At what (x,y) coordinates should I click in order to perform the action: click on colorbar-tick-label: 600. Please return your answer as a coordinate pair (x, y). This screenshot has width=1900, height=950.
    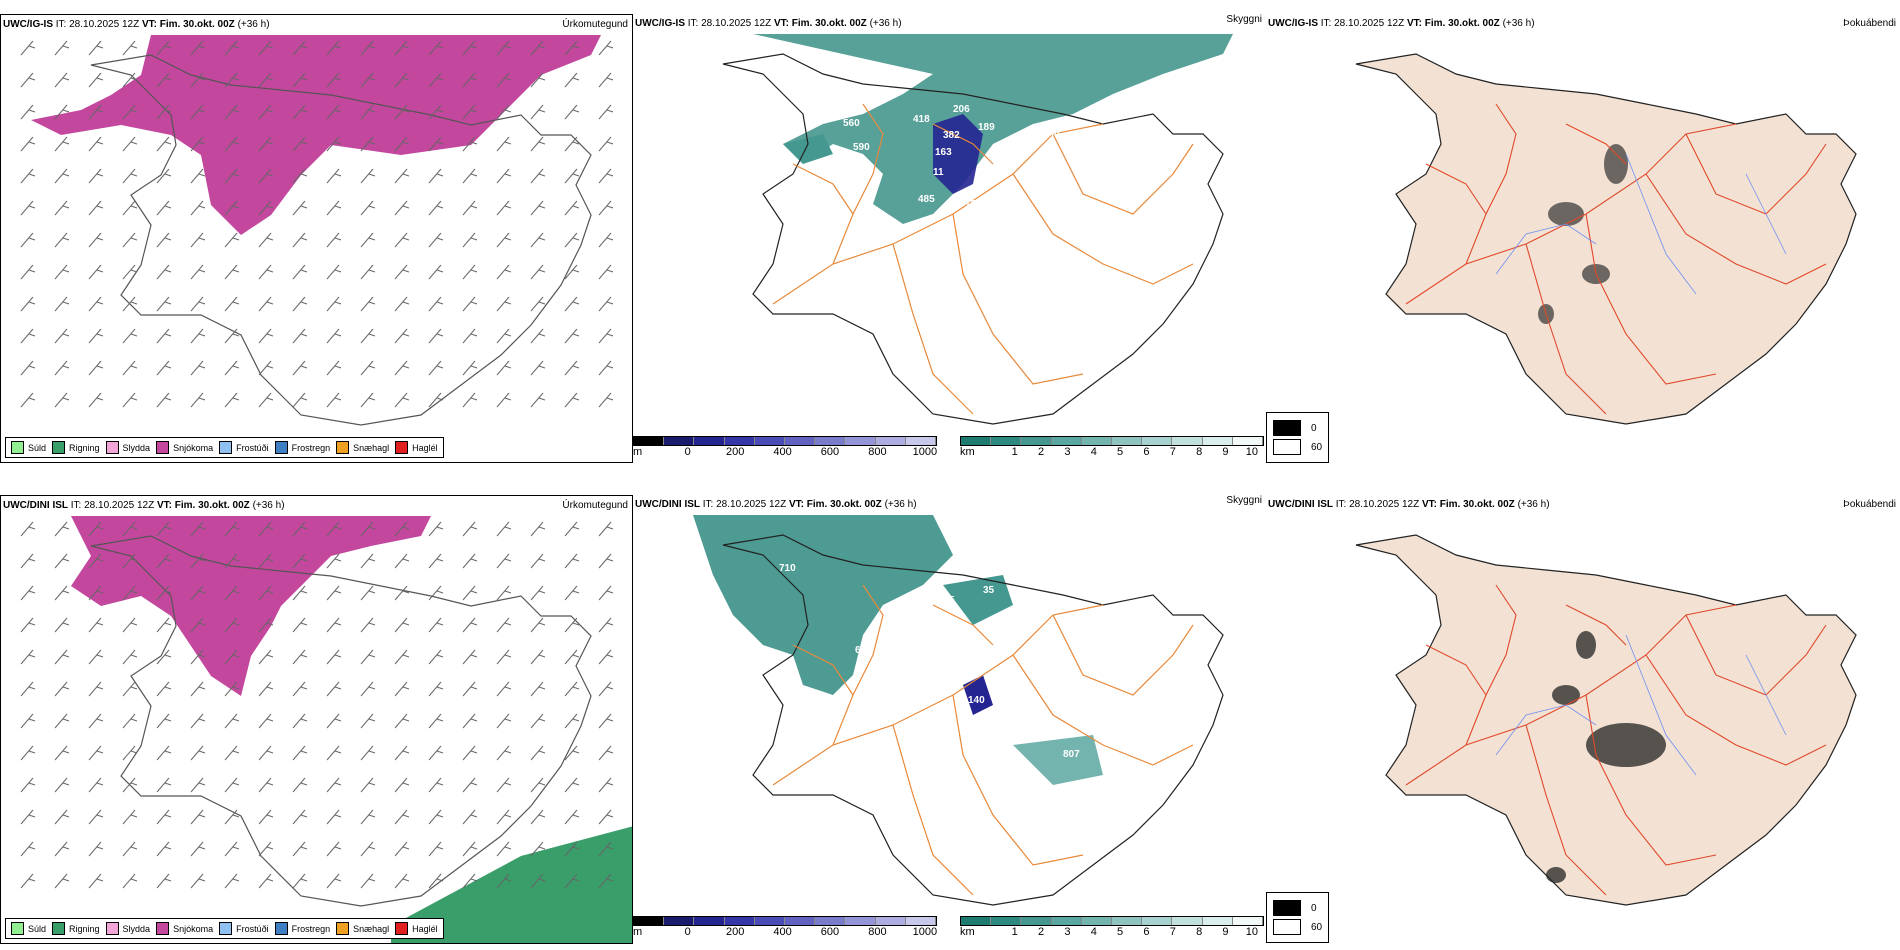
    Looking at the image, I should click on (830, 452).